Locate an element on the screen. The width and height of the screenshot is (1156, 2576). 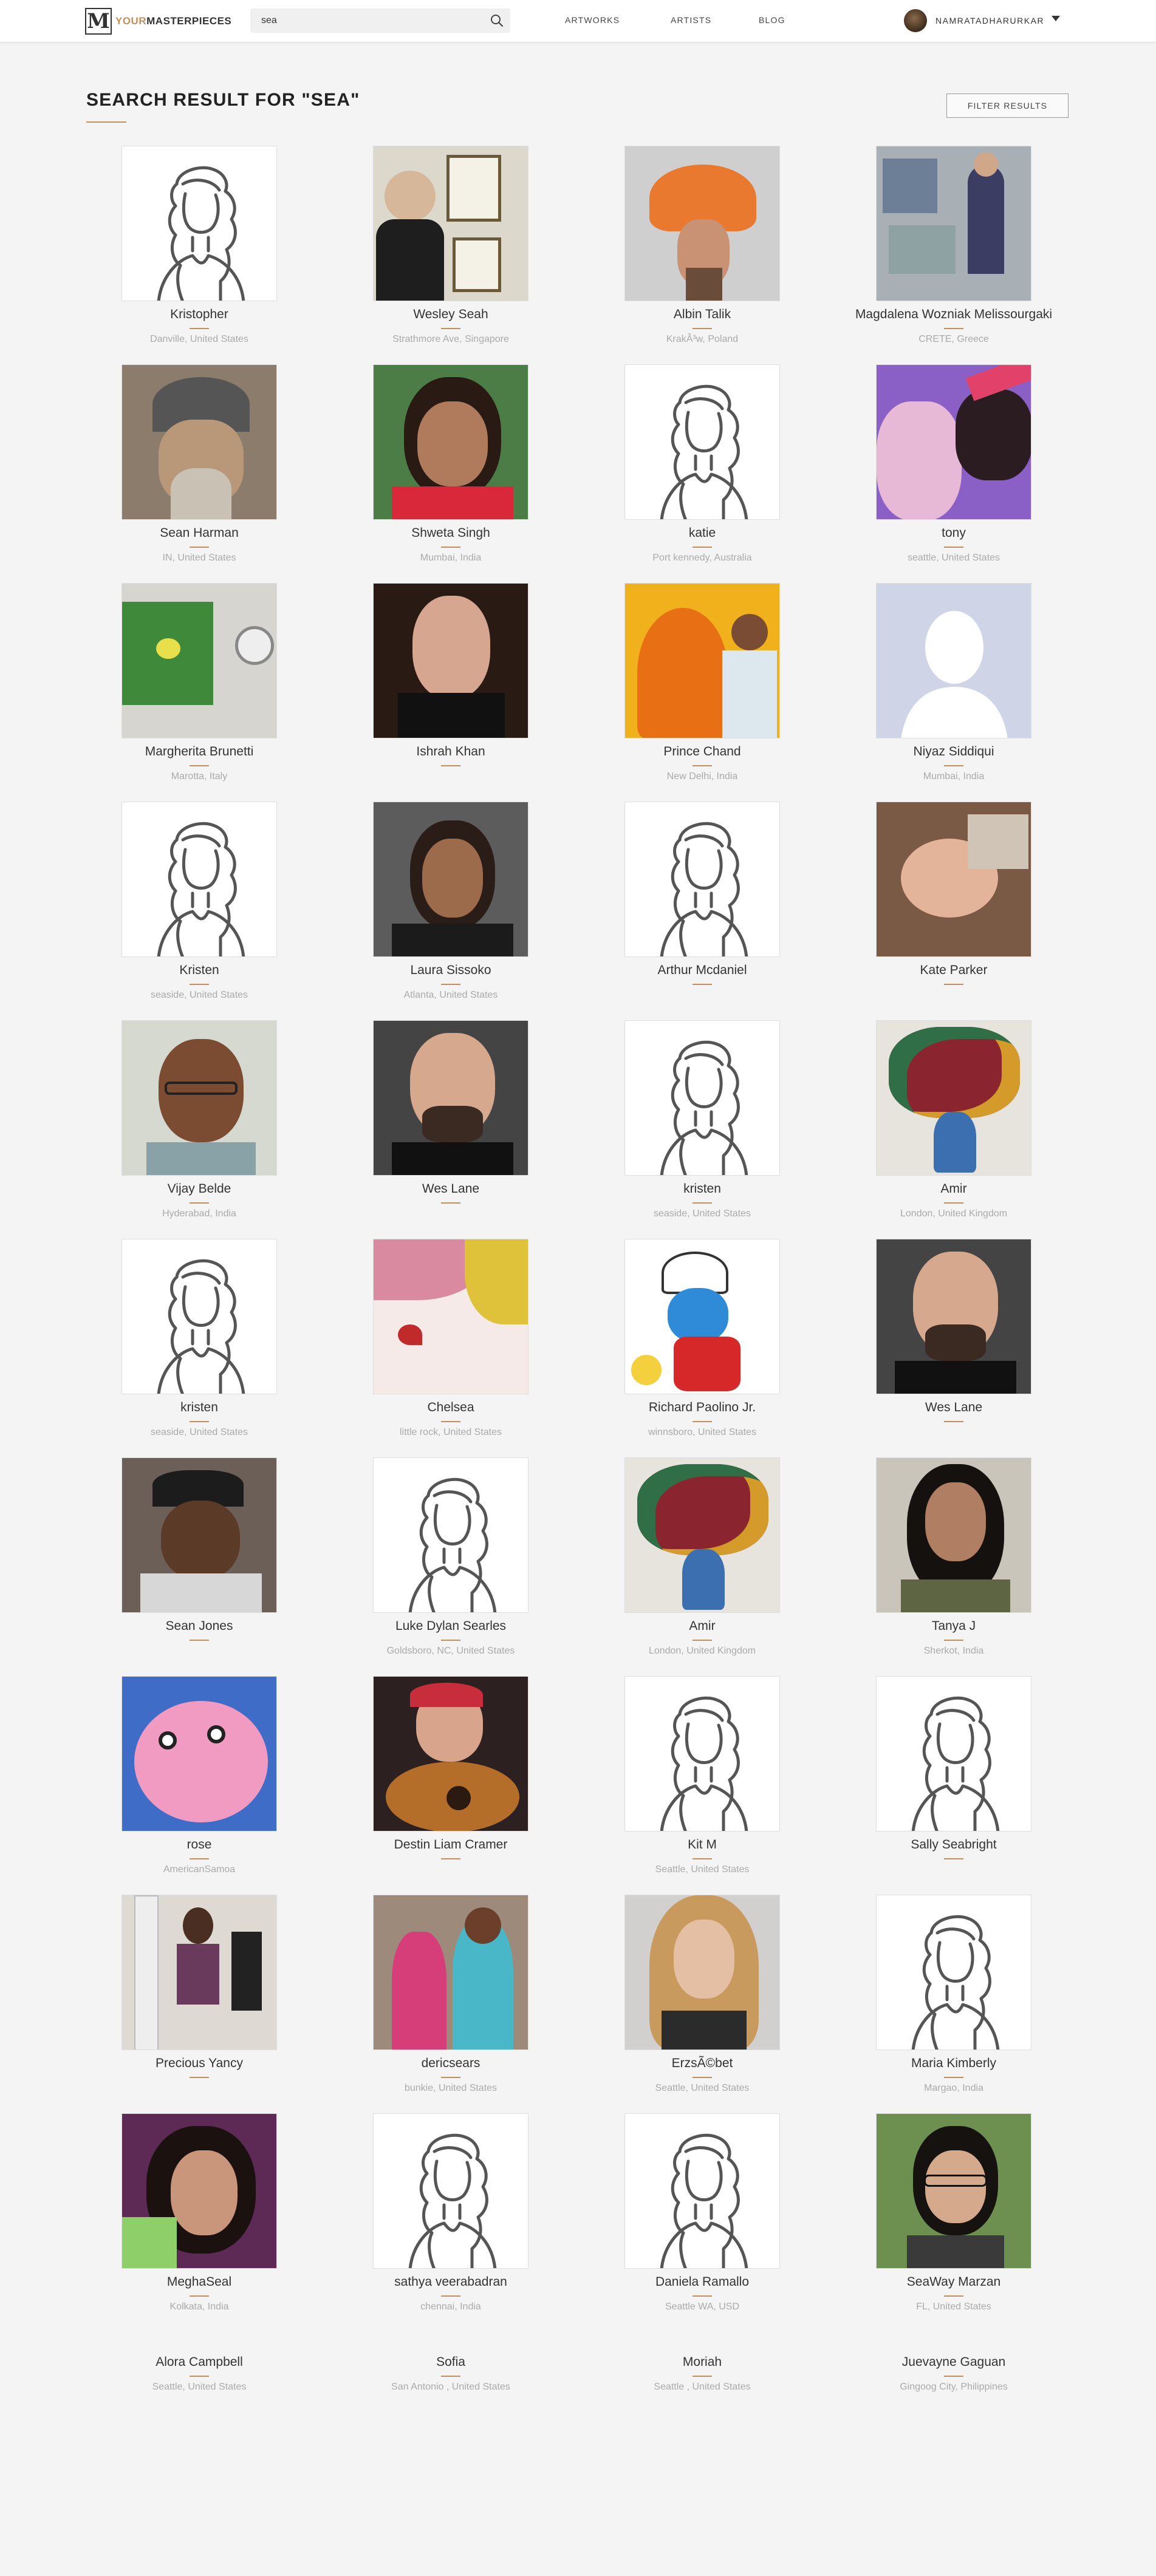
nav-blog: BLOG is located at coordinates (772, 20).